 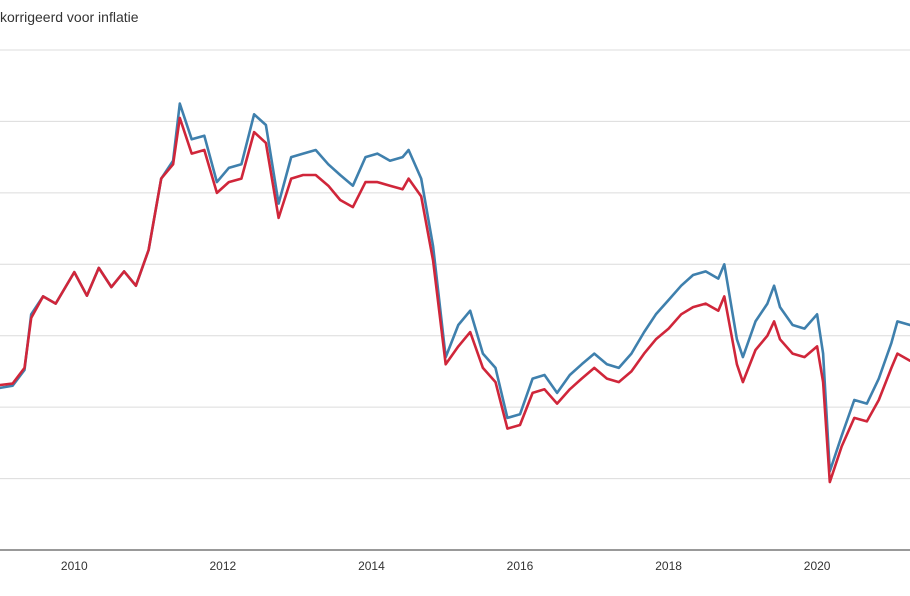 I want to click on x-tick-label-2016: 2016, so click(x=520, y=566).